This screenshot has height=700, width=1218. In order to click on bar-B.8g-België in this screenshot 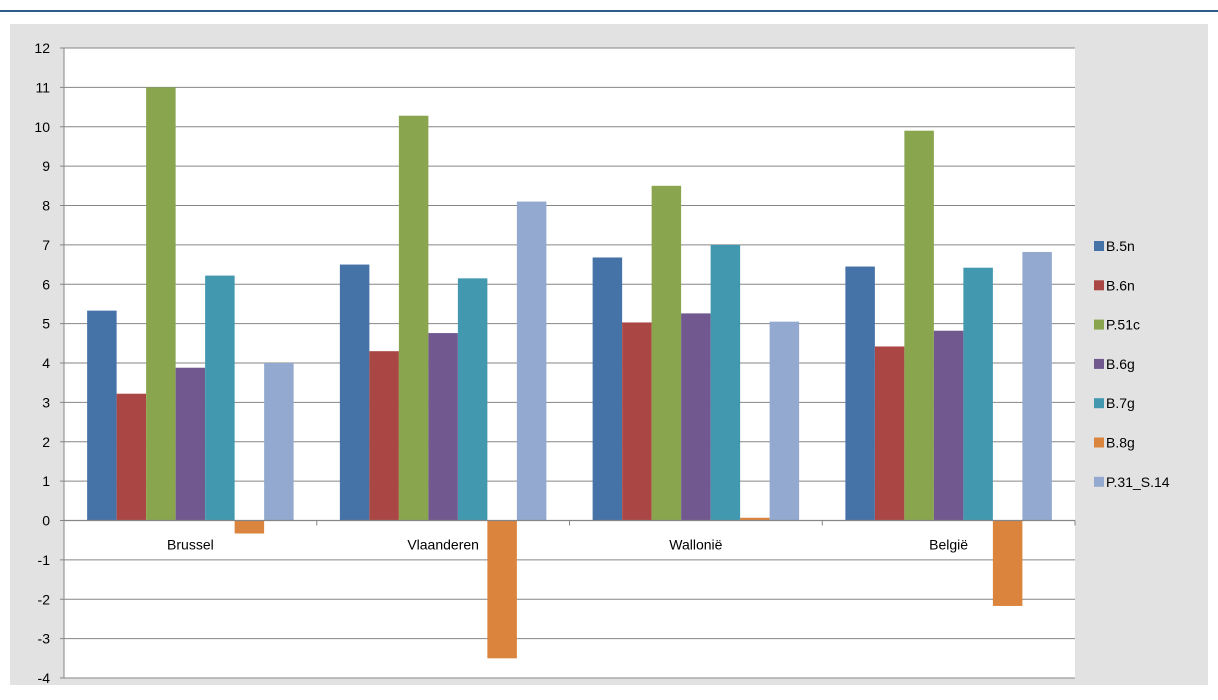, I will do `click(1007, 563)`.